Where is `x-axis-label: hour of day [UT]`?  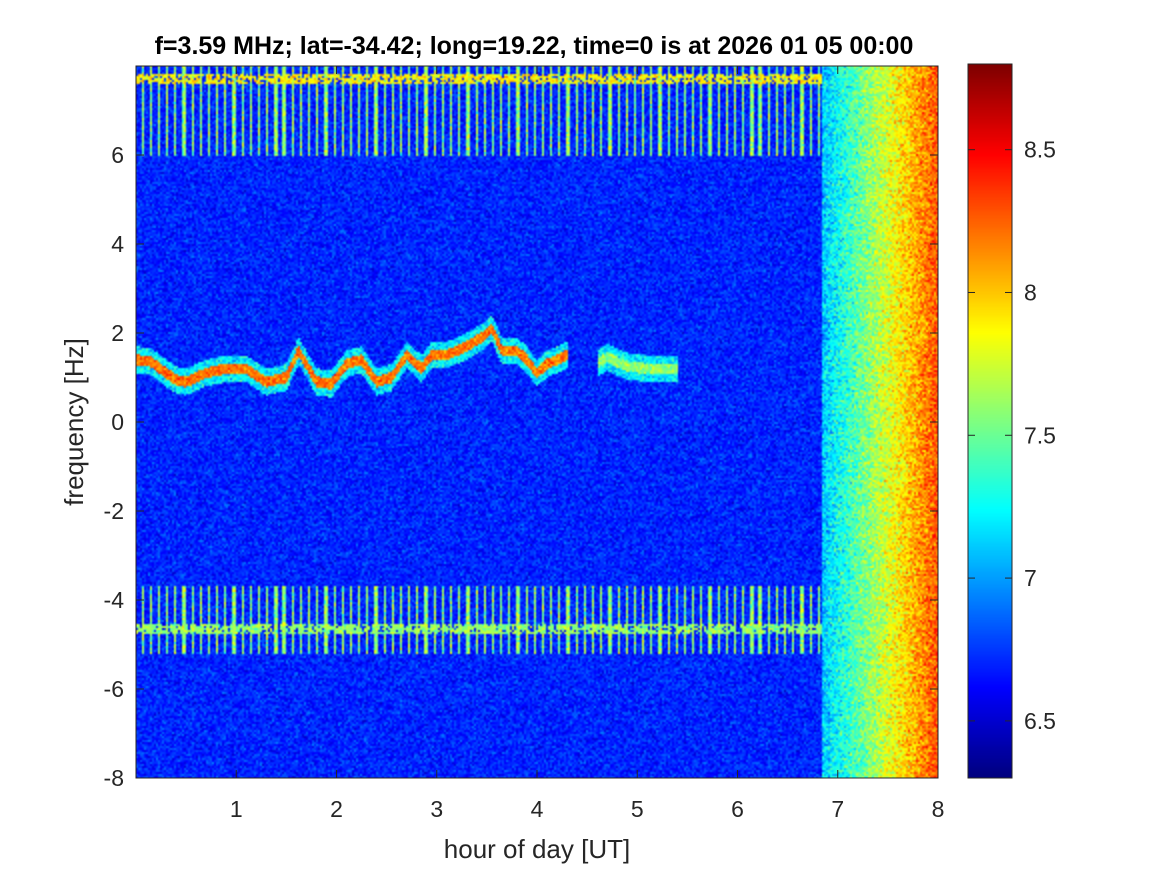
x-axis-label: hour of day [UT] is located at coordinates (537, 849).